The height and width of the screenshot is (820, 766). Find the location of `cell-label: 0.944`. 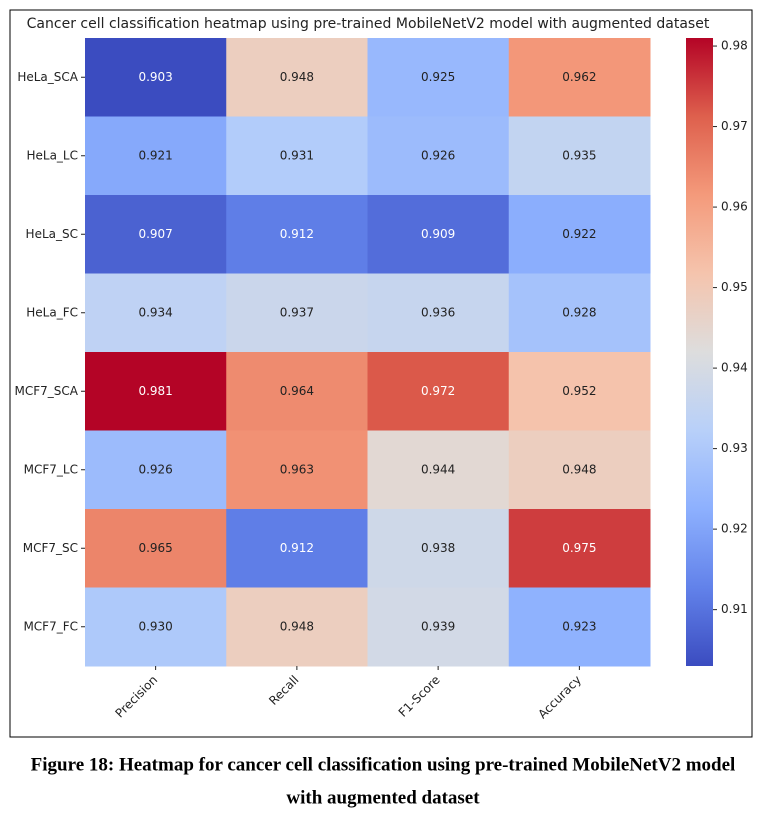

cell-label: 0.944 is located at coordinates (438, 469).